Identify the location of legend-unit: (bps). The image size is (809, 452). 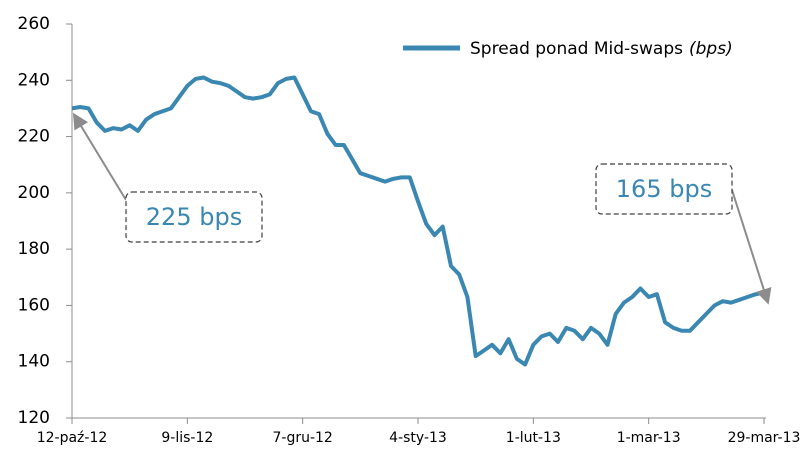
(711, 49).